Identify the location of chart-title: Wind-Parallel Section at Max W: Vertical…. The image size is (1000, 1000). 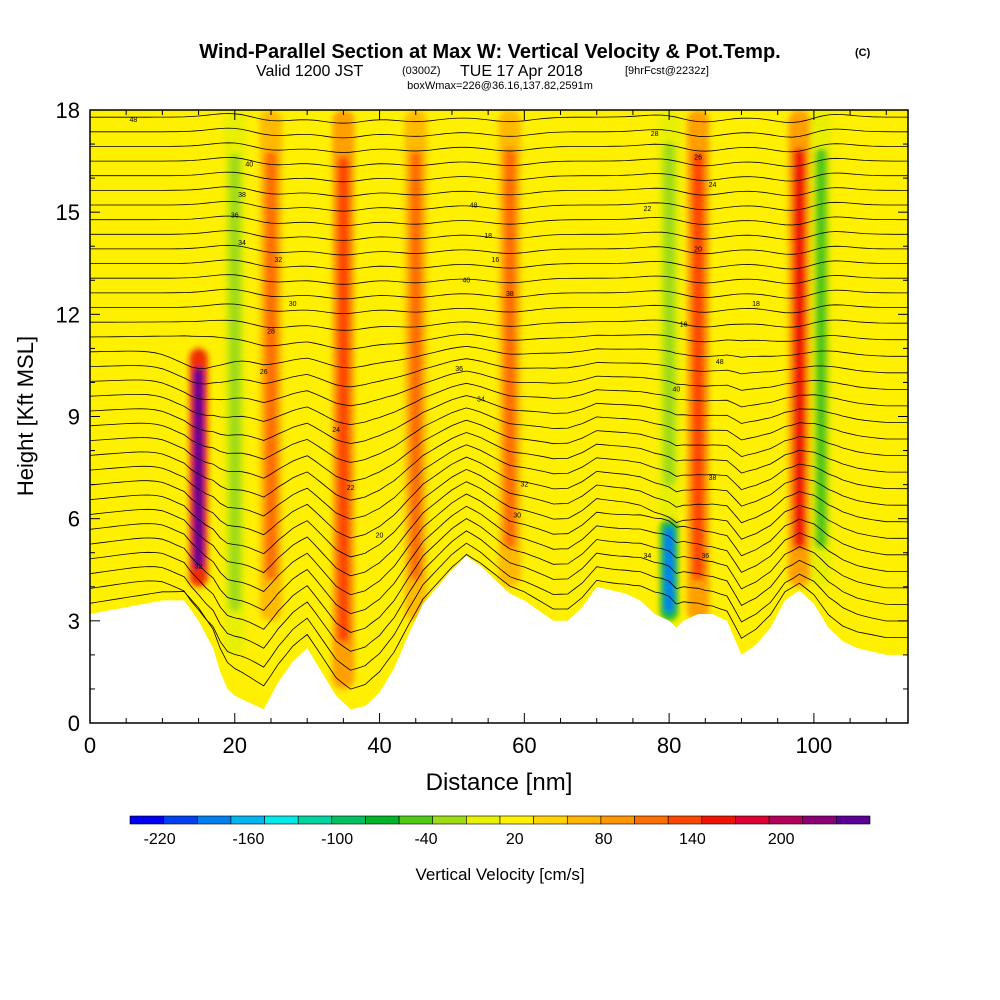
(489, 52).